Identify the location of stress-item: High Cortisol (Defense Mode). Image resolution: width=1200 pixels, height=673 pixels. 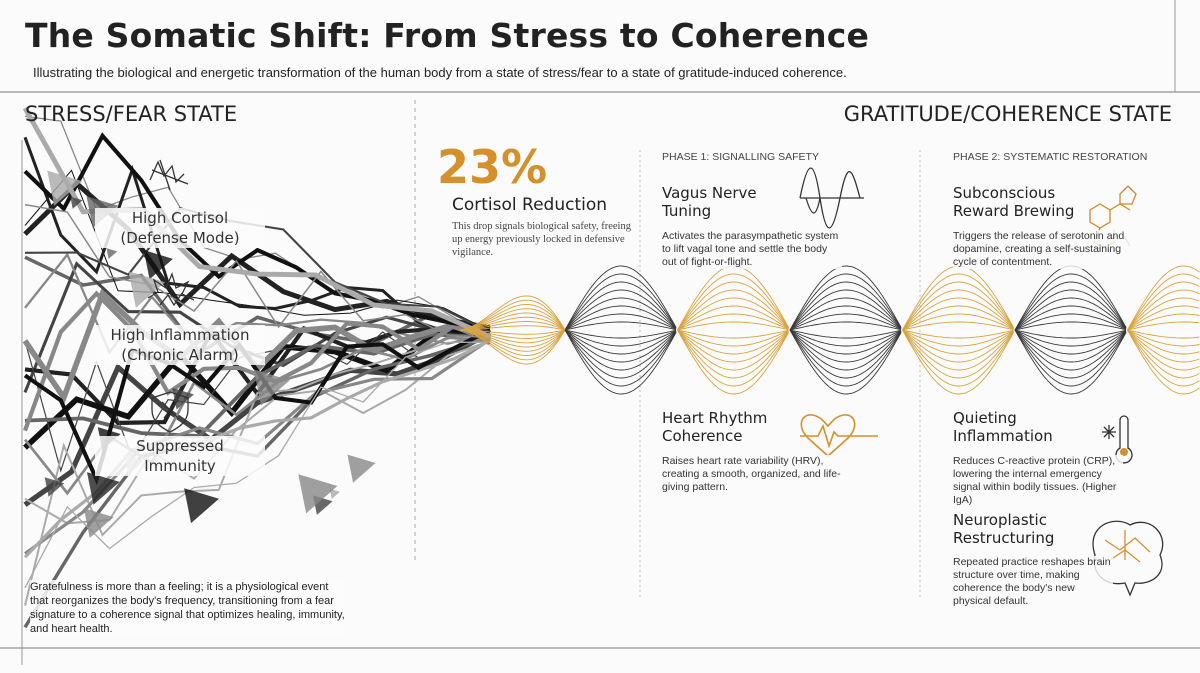
(180, 228).